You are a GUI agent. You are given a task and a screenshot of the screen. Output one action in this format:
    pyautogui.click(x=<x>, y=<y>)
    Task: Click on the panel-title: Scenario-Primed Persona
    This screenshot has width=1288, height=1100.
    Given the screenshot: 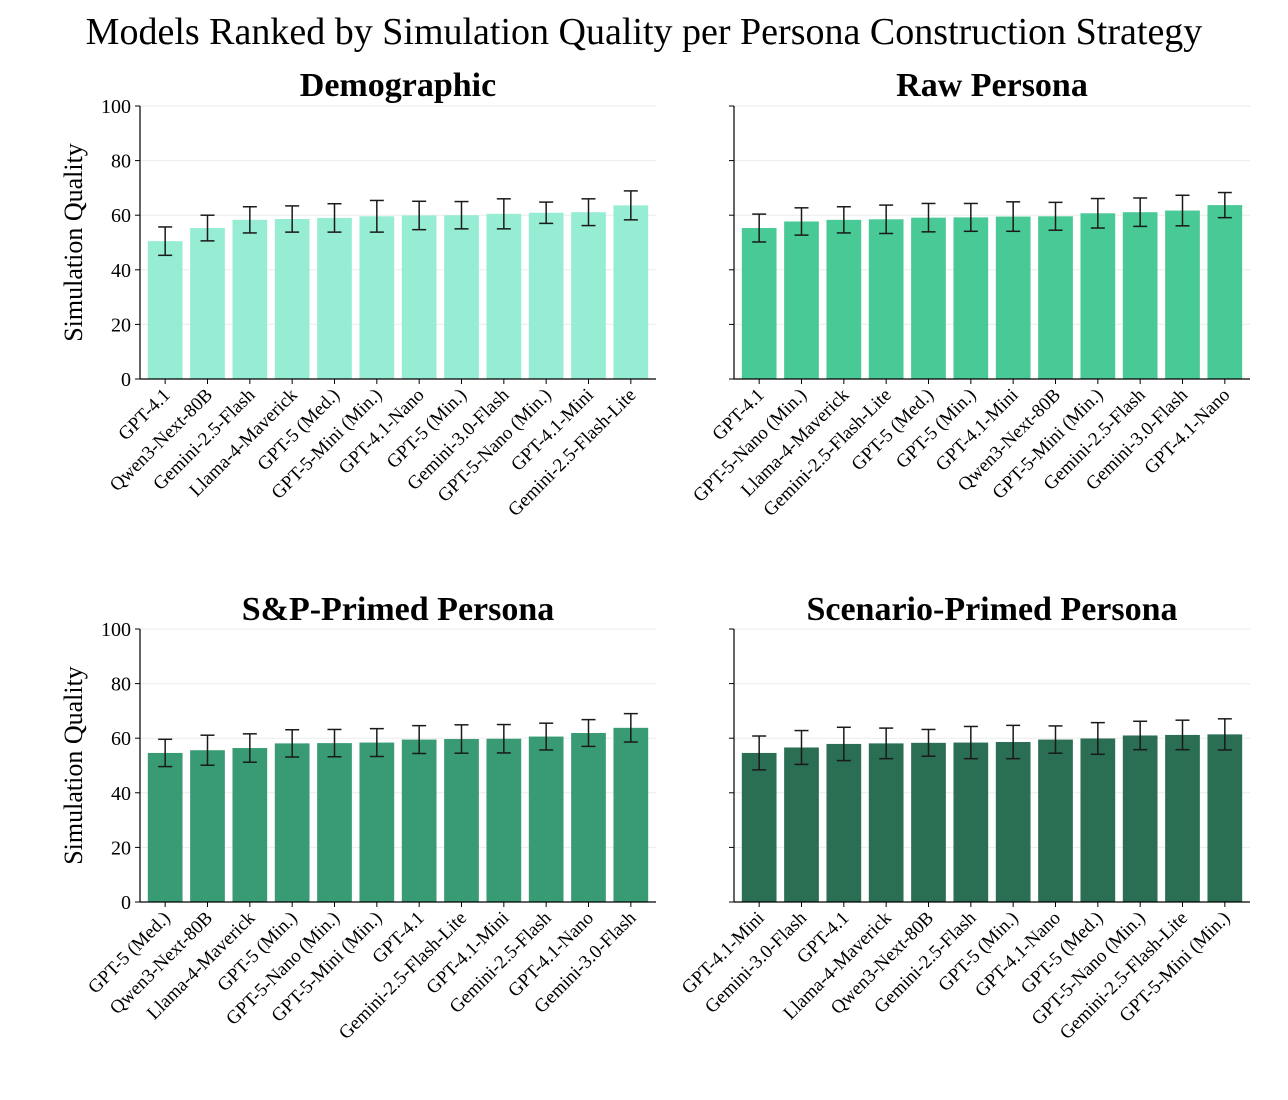 What is the action you would take?
    pyautogui.click(x=991, y=609)
    